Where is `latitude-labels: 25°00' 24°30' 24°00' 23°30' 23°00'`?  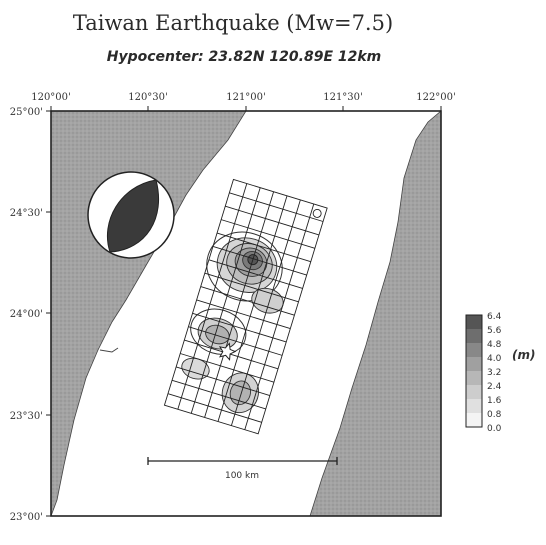
latitude-labels: 25°00' 24°30' 24°00' 23°30' 23°00' is located at coordinates (26, 315).